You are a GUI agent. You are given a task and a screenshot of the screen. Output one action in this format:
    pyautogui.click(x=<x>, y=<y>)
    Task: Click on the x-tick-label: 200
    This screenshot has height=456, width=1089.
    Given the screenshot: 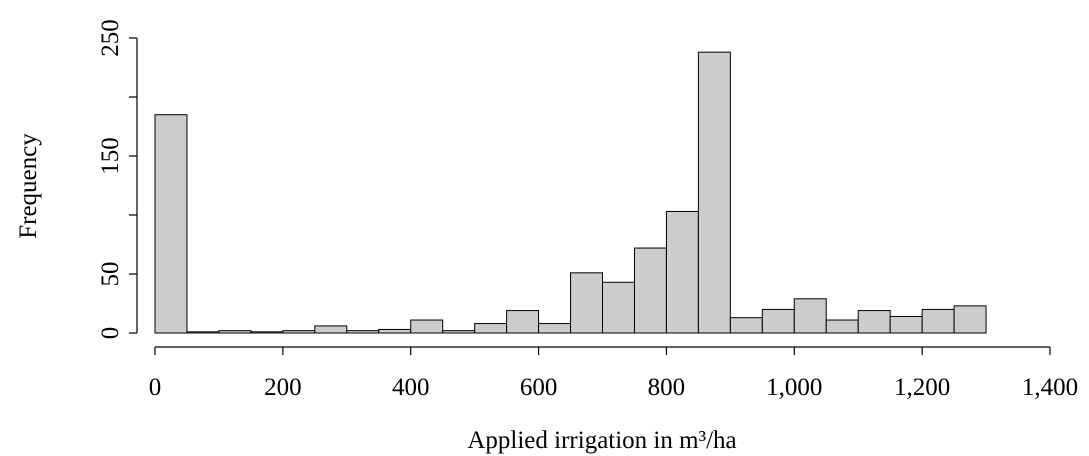 What is the action you would take?
    pyautogui.click(x=283, y=387)
    